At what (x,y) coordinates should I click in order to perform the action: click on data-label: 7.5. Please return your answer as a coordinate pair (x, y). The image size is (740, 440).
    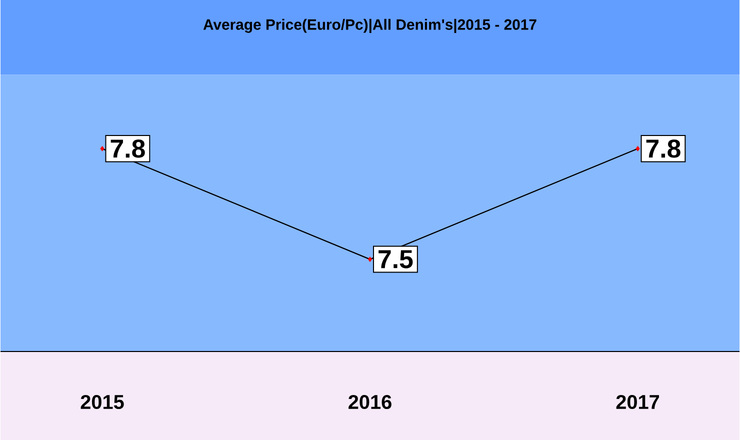
    Looking at the image, I should click on (395, 259).